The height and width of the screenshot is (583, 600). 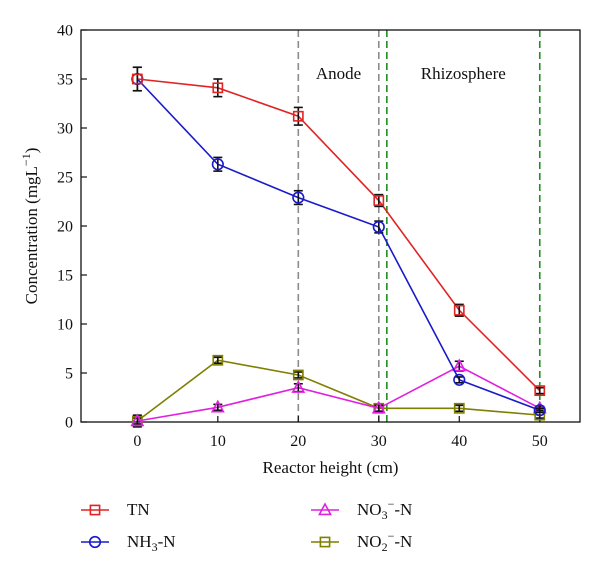 What do you see at coordinates (65, 31) in the screenshot?
I see `y-tick-label: 40` at bounding box center [65, 31].